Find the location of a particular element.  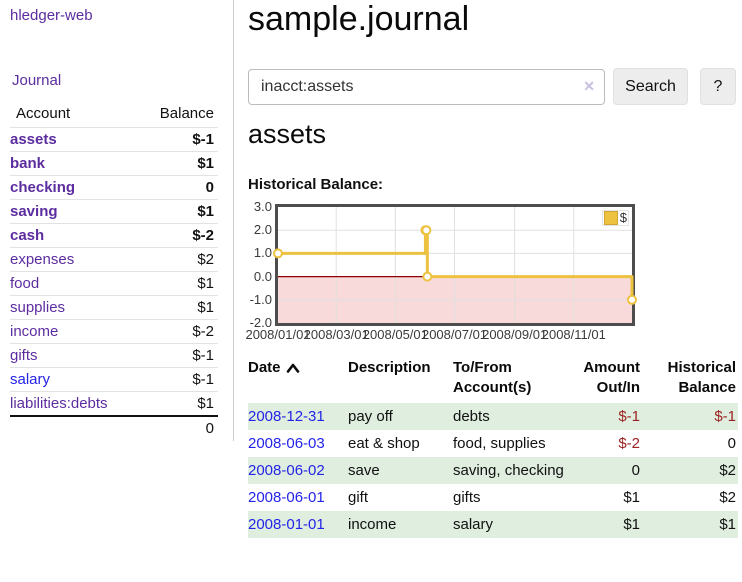

x-axis-tick: 2008/03/01 is located at coordinates (336, 334).